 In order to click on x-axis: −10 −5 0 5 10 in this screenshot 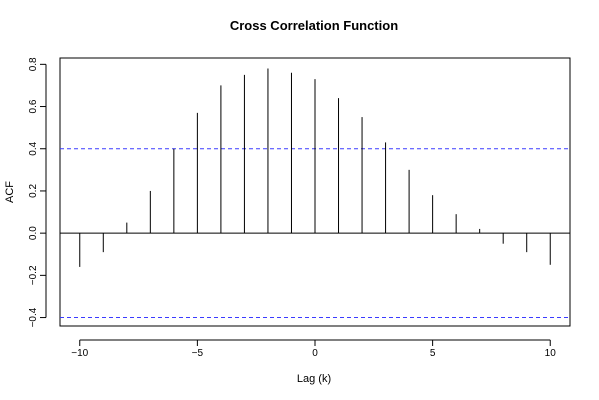, I will do `click(314, 349)`.